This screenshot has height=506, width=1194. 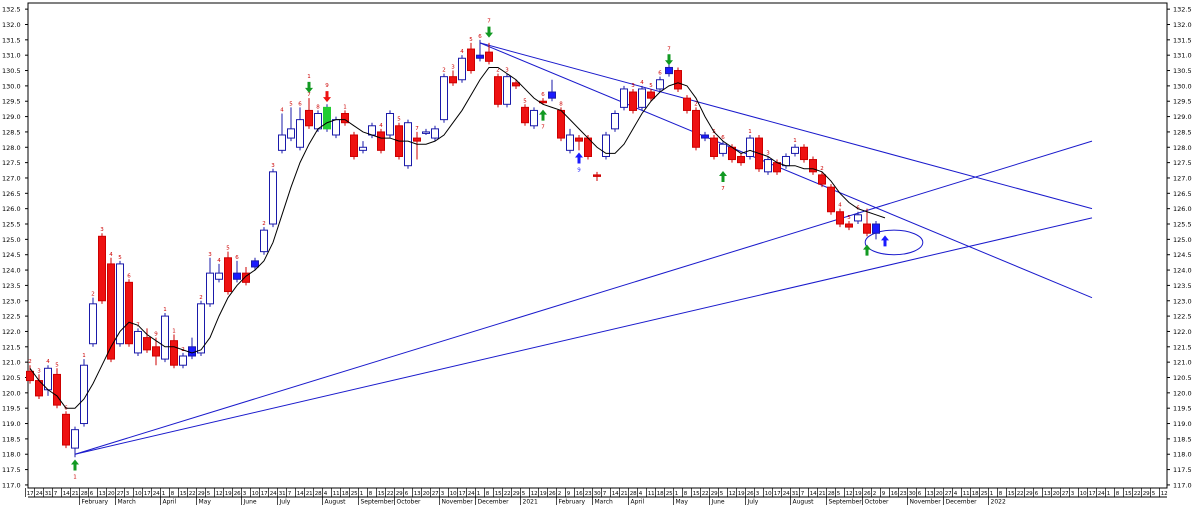 What do you see at coordinates (723, 138) in the screenshot?
I see `candle-count-label: 6` at bounding box center [723, 138].